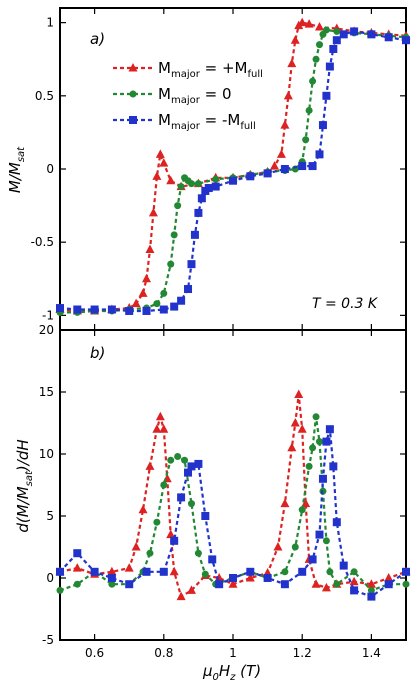  What do you see at coordinates (224, 671) in the screenshot?
I see `x-label-h: H` at bounding box center [224, 671].